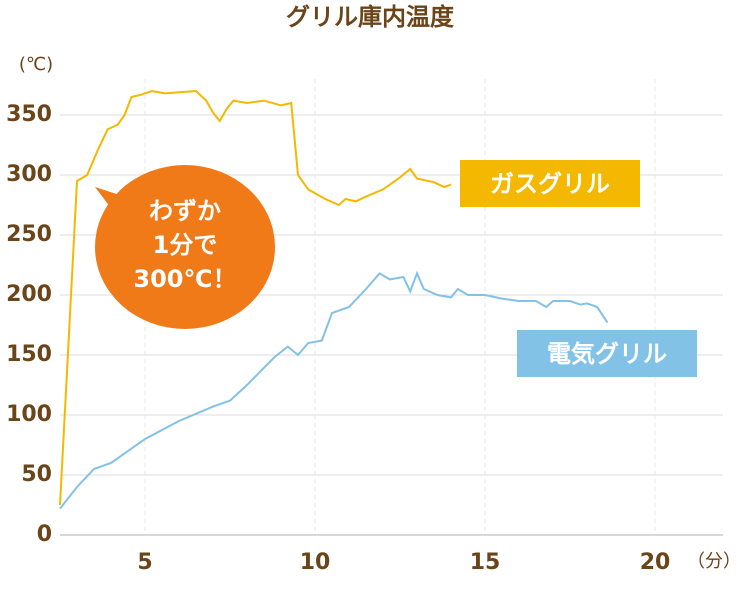 Image resolution: width=740 pixels, height=604 pixels. I want to click on x-tick-label: 20, so click(655, 562).